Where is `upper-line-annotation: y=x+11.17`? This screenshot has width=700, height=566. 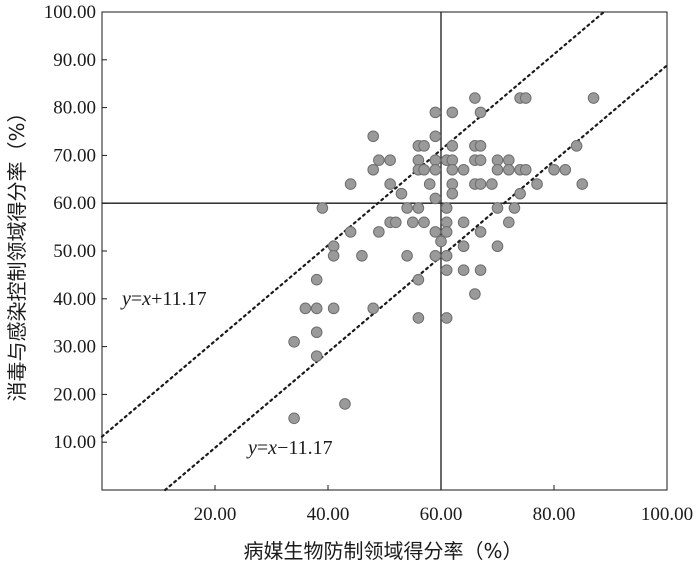 upper-line-annotation: y=x+11.17 is located at coordinates (163, 299).